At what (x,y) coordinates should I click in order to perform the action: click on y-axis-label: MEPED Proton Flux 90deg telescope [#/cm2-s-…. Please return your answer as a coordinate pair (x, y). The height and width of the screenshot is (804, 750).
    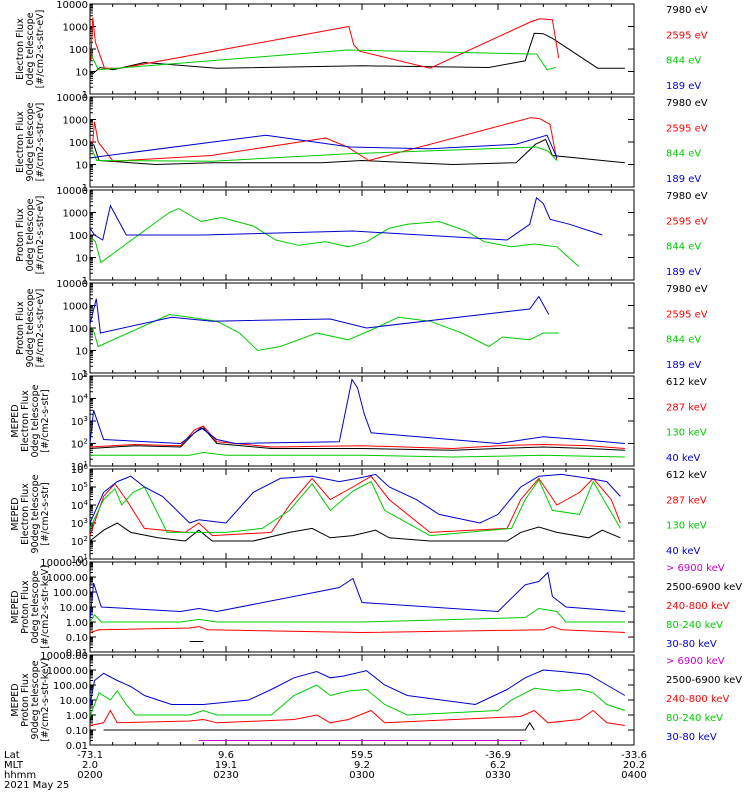
    Looking at the image, I should click on (30, 700).